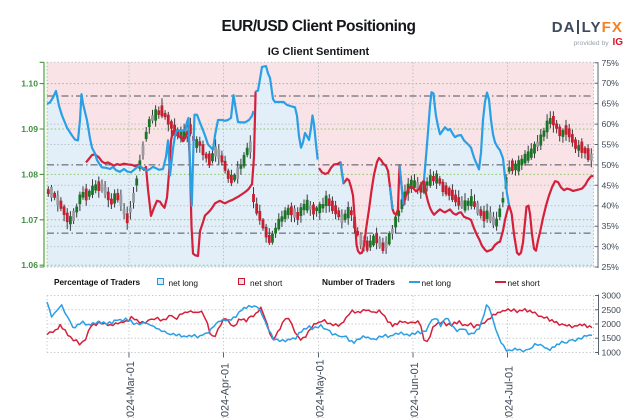 The height and width of the screenshot is (418, 637). What do you see at coordinates (611, 165) in the screenshot?
I see `svg-text: 50%` at bounding box center [611, 165].